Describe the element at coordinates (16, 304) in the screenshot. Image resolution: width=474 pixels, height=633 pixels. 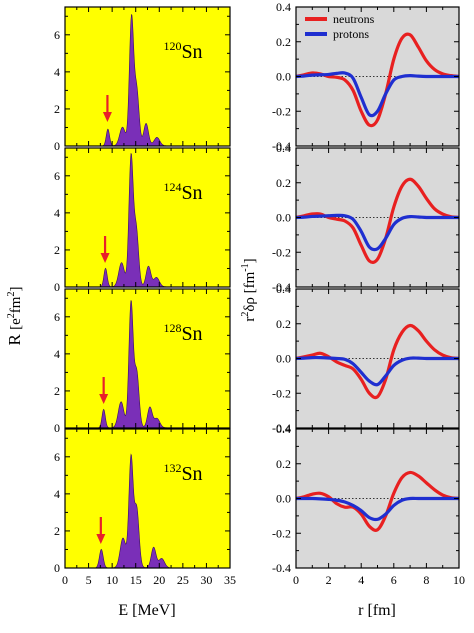
I see `left-ylabel-unit2: fm` at that location.